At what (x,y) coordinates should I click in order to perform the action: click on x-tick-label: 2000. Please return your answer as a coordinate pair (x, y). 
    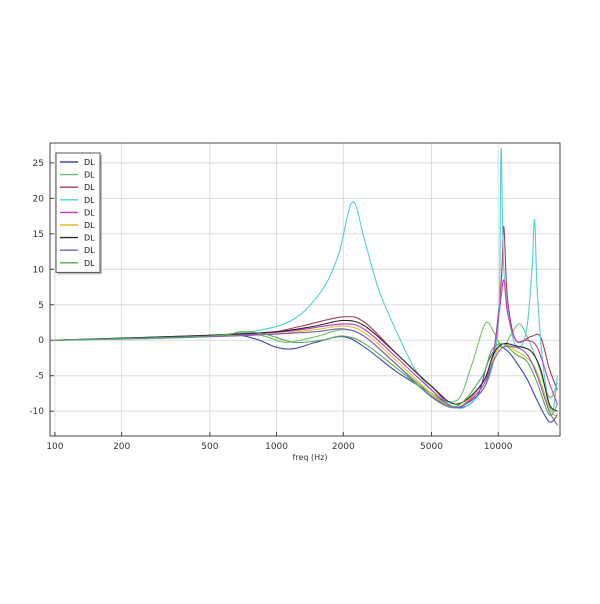
    Looking at the image, I should click on (343, 447).